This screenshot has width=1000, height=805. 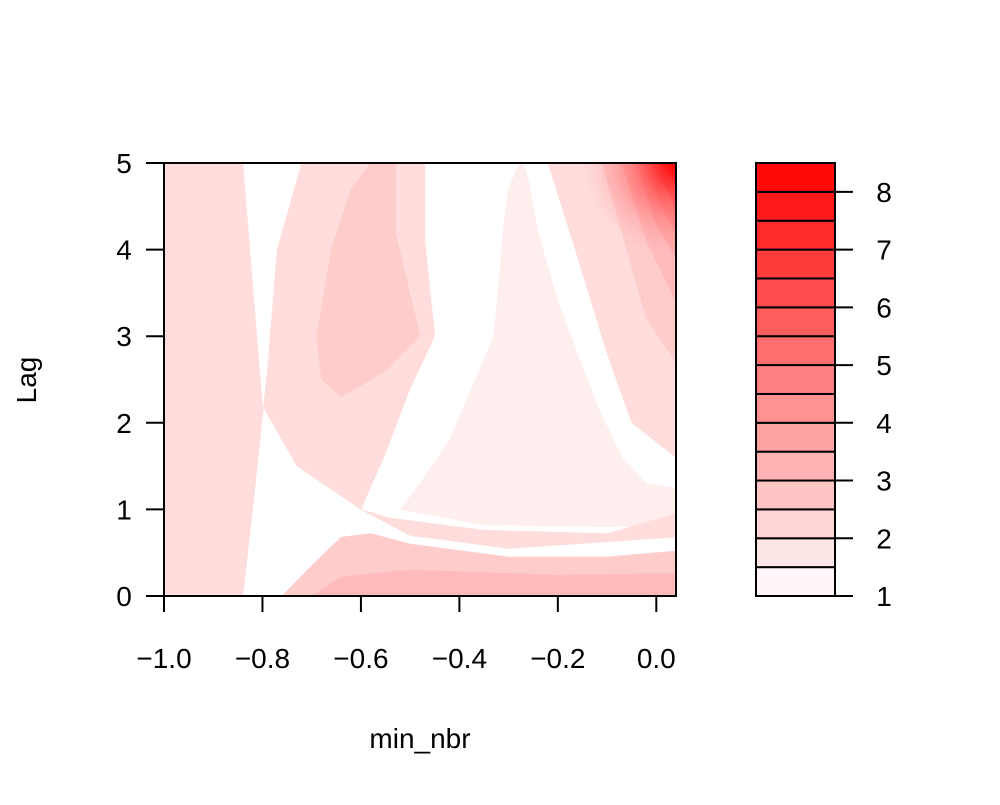 What do you see at coordinates (884, 192) in the screenshot?
I see `colorbar-tick-label: 8` at bounding box center [884, 192].